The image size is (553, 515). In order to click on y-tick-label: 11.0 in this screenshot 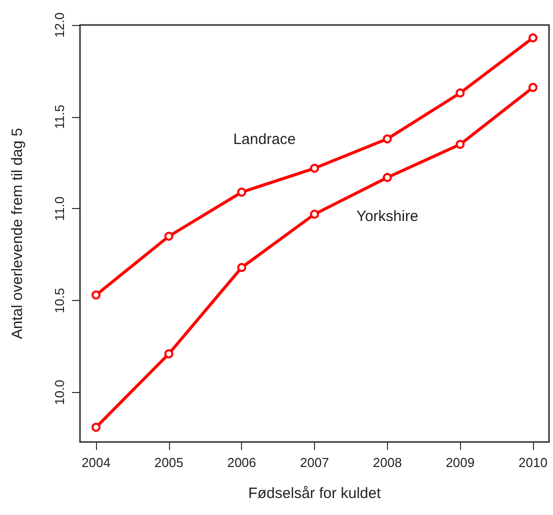, I will do `click(59, 208)`.